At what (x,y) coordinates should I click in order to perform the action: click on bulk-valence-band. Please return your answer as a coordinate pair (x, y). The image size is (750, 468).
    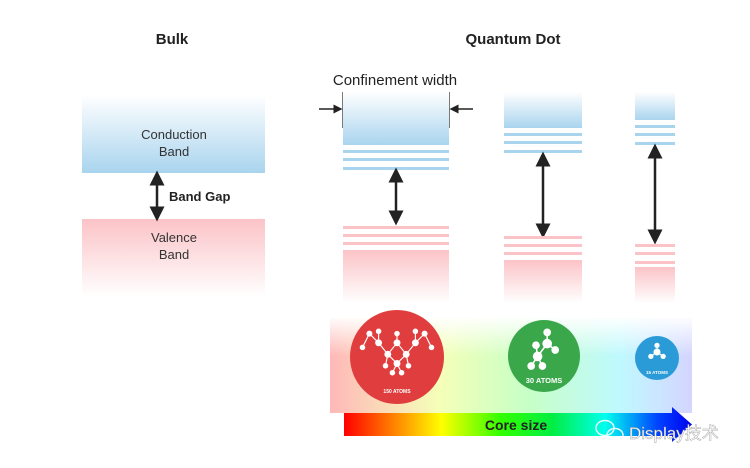
    Looking at the image, I should click on (173, 258).